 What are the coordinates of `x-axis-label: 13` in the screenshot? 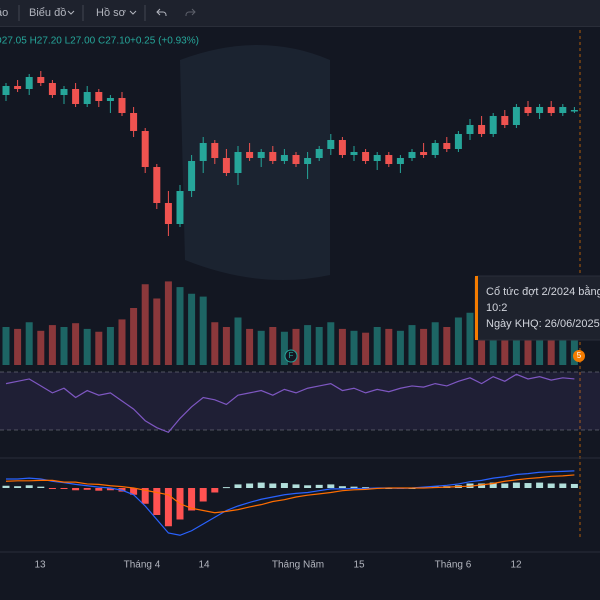 It's located at (40, 565).